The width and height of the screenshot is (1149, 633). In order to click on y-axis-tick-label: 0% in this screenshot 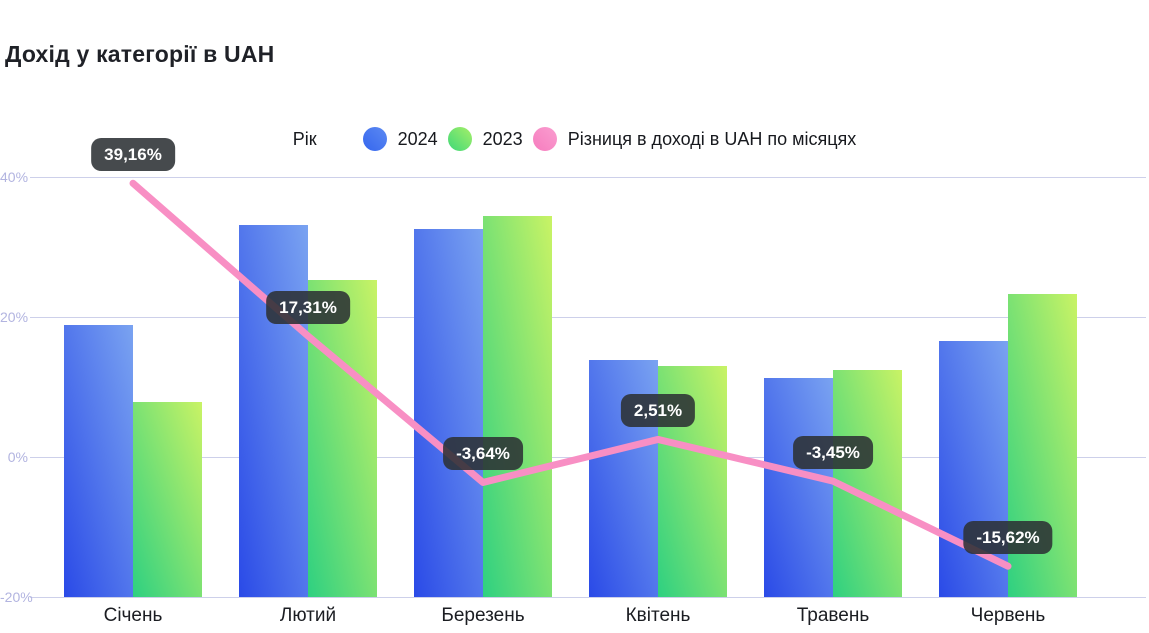, I will do `click(17, 457)`.